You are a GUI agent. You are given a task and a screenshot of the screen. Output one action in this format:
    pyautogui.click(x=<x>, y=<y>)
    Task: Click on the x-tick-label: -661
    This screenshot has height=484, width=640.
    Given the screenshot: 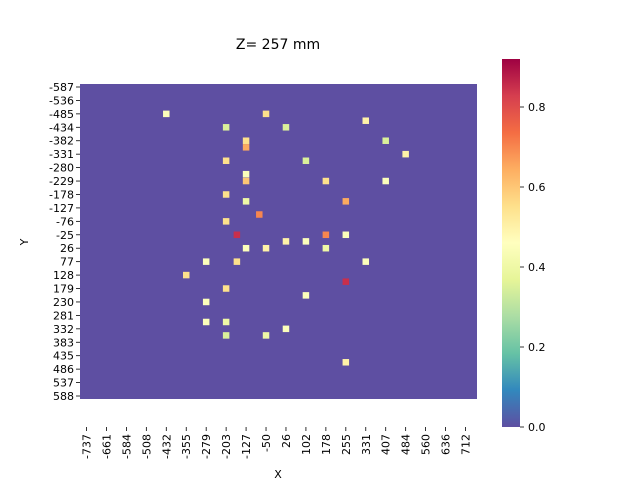 What is the action you would take?
    pyautogui.click(x=106, y=446)
    